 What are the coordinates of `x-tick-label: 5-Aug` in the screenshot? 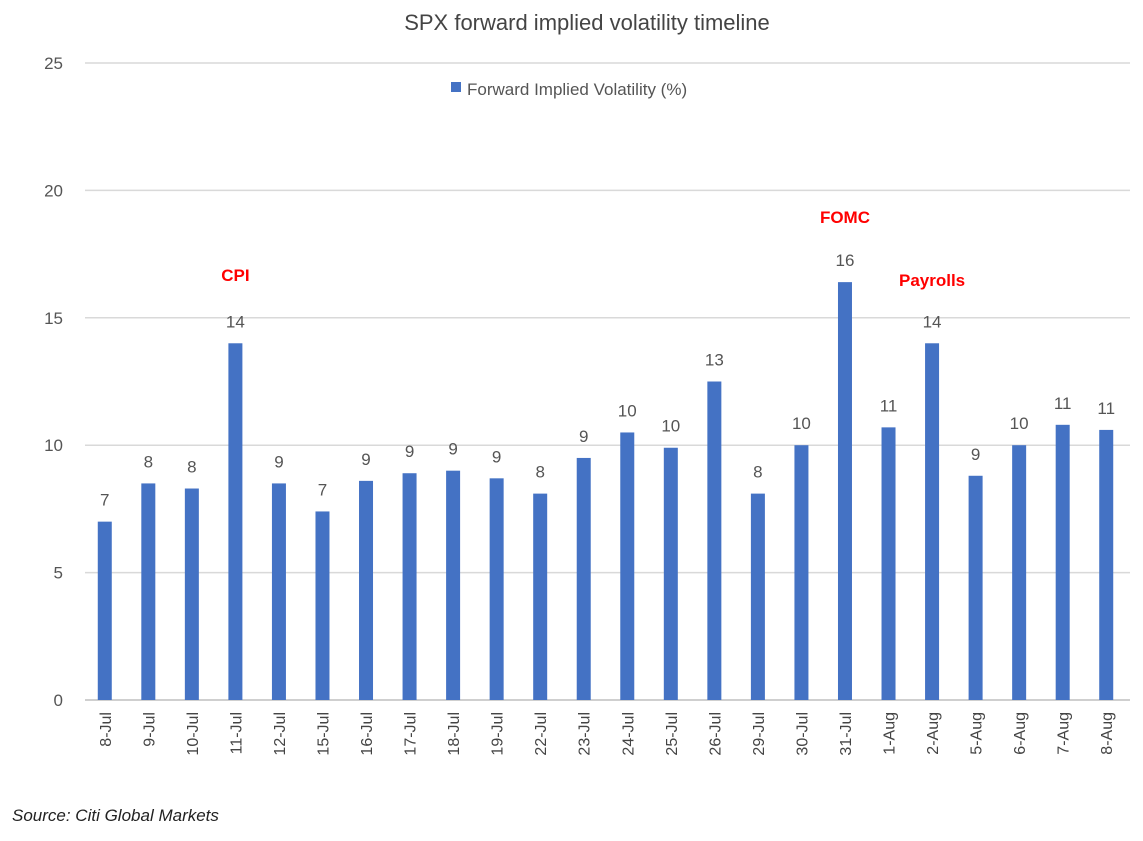 It's located at (977, 733).